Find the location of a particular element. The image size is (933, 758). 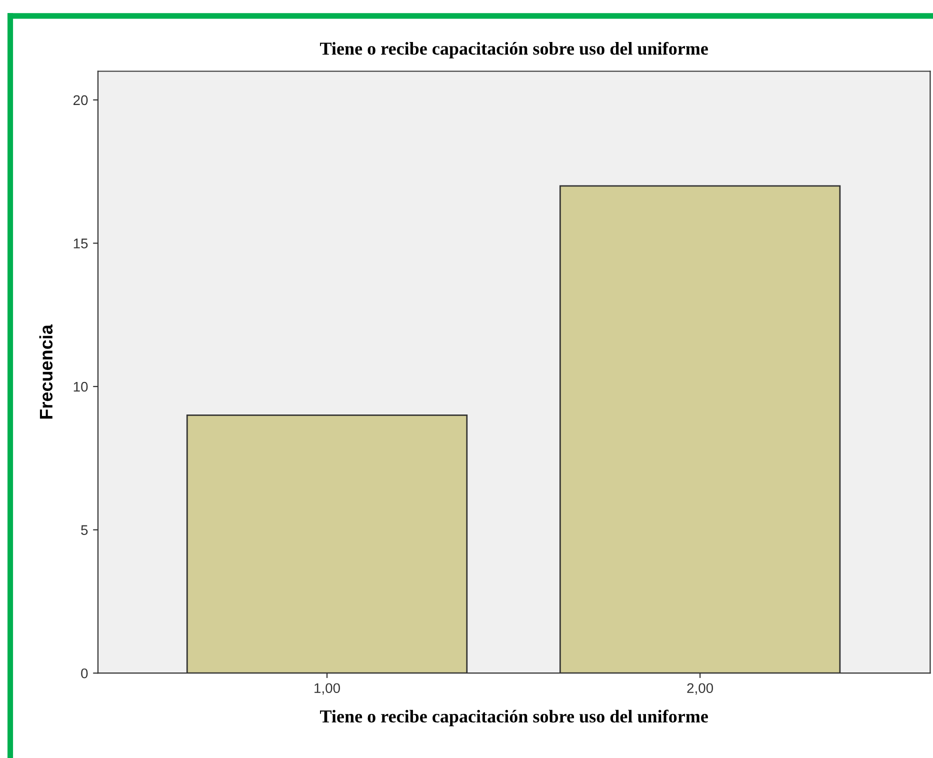

y-tick-label: 0 is located at coordinates (84, 673).